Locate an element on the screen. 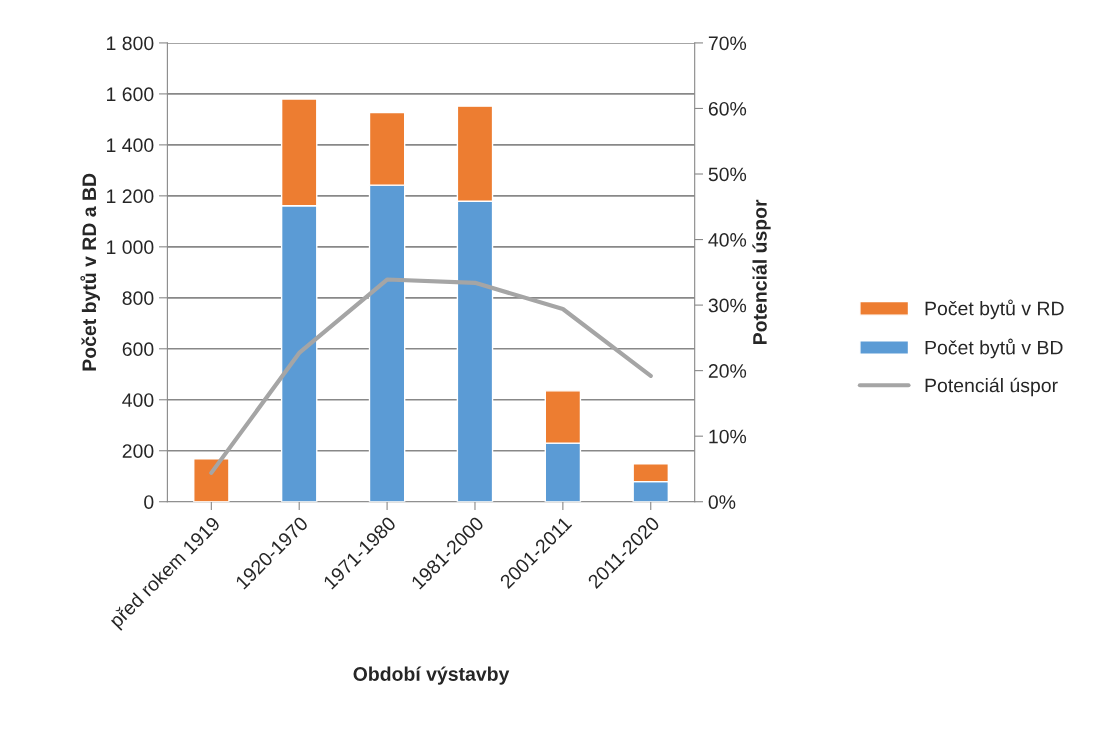 Image resolution: width=1094 pixels, height=740 pixels. legend-label: Počet bytů v RD is located at coordinates (994, 309).